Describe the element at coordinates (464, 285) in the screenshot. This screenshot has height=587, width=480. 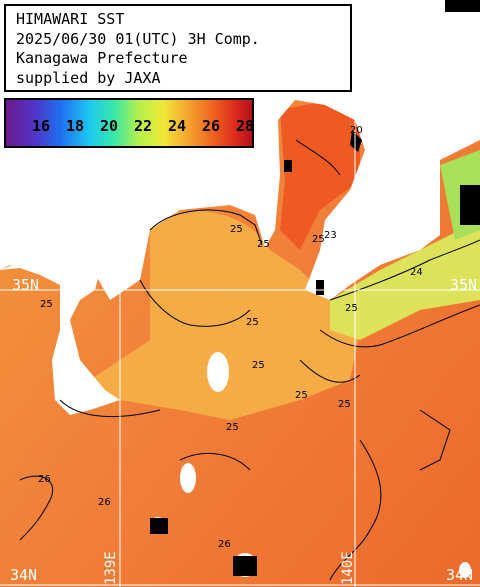
I see `lat-label-35n-right: 35N` at that location.